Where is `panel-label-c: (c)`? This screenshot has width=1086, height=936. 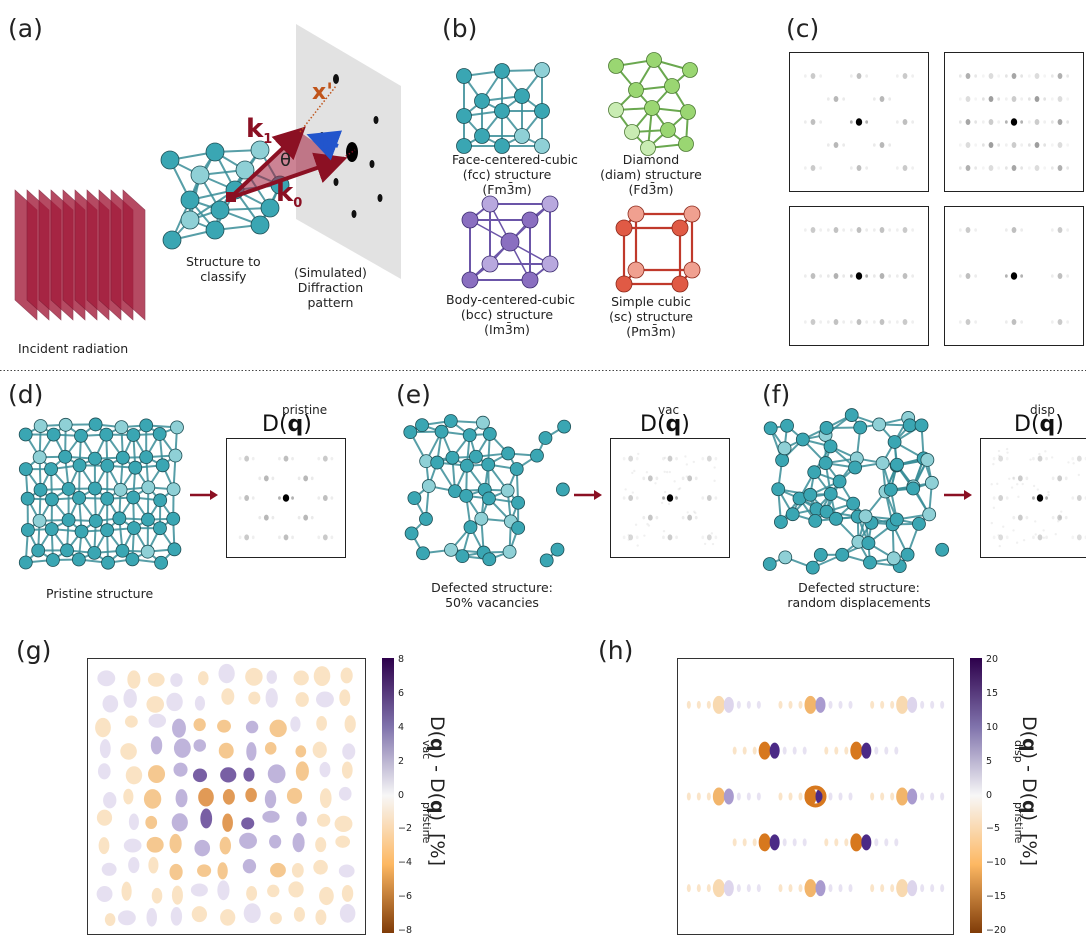
panel-label-c: (c) is located at coordinates (803, 28).